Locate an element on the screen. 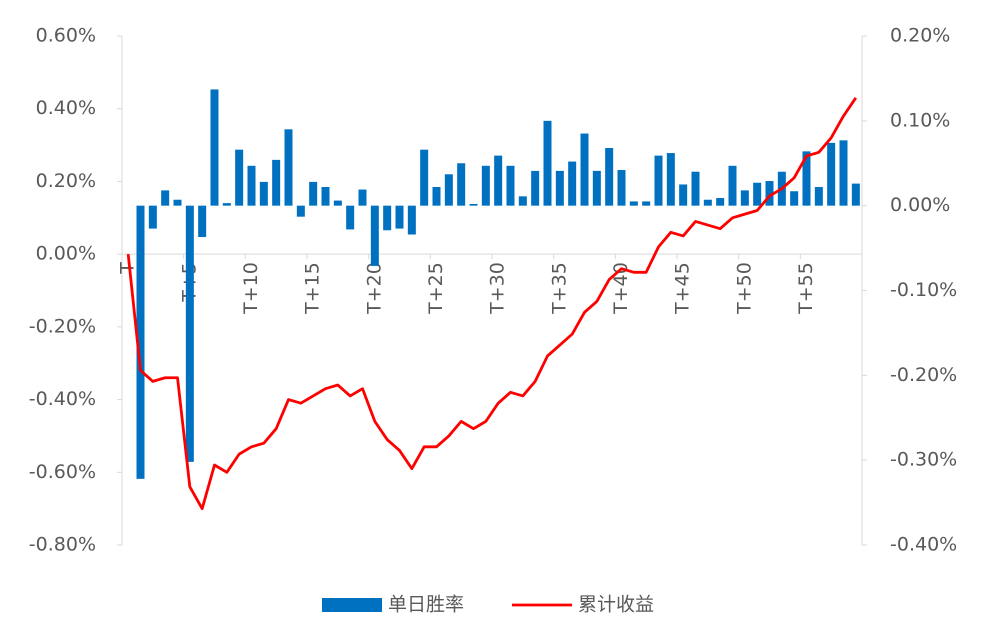 This screenshot has width=981, height=630. x-tick-label: T+25 is located at coordinates (436, 288).